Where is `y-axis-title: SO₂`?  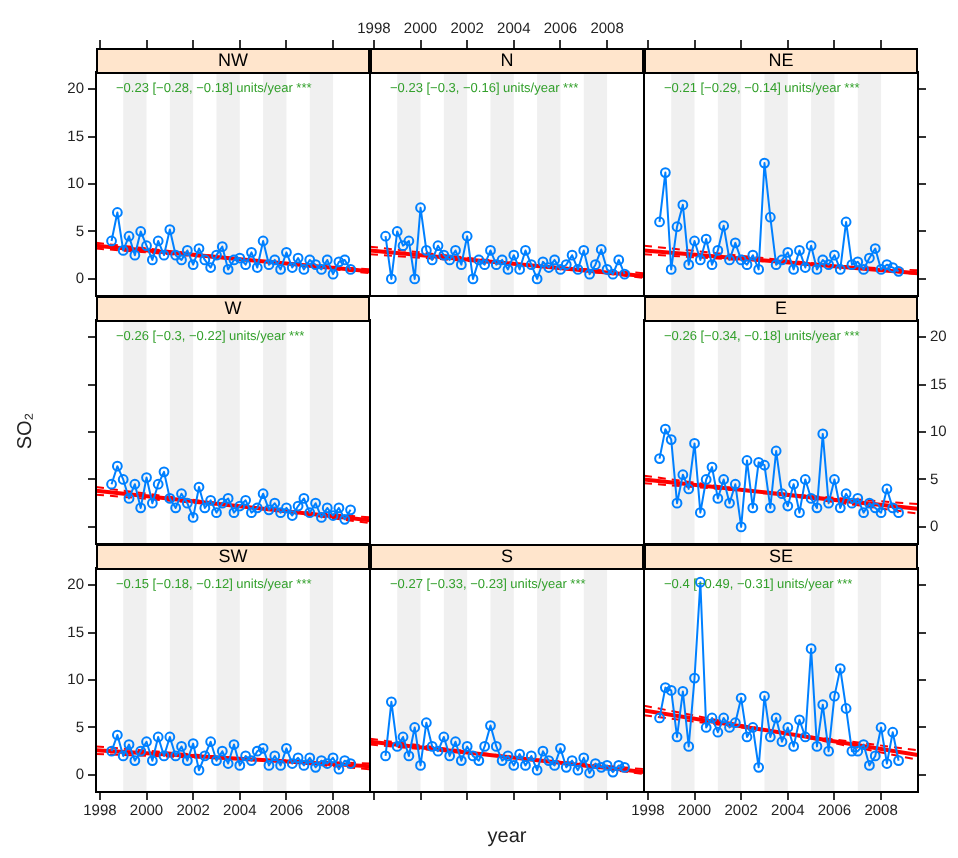 y-axis-title: SO₂ is located at coordinates (26, 431).